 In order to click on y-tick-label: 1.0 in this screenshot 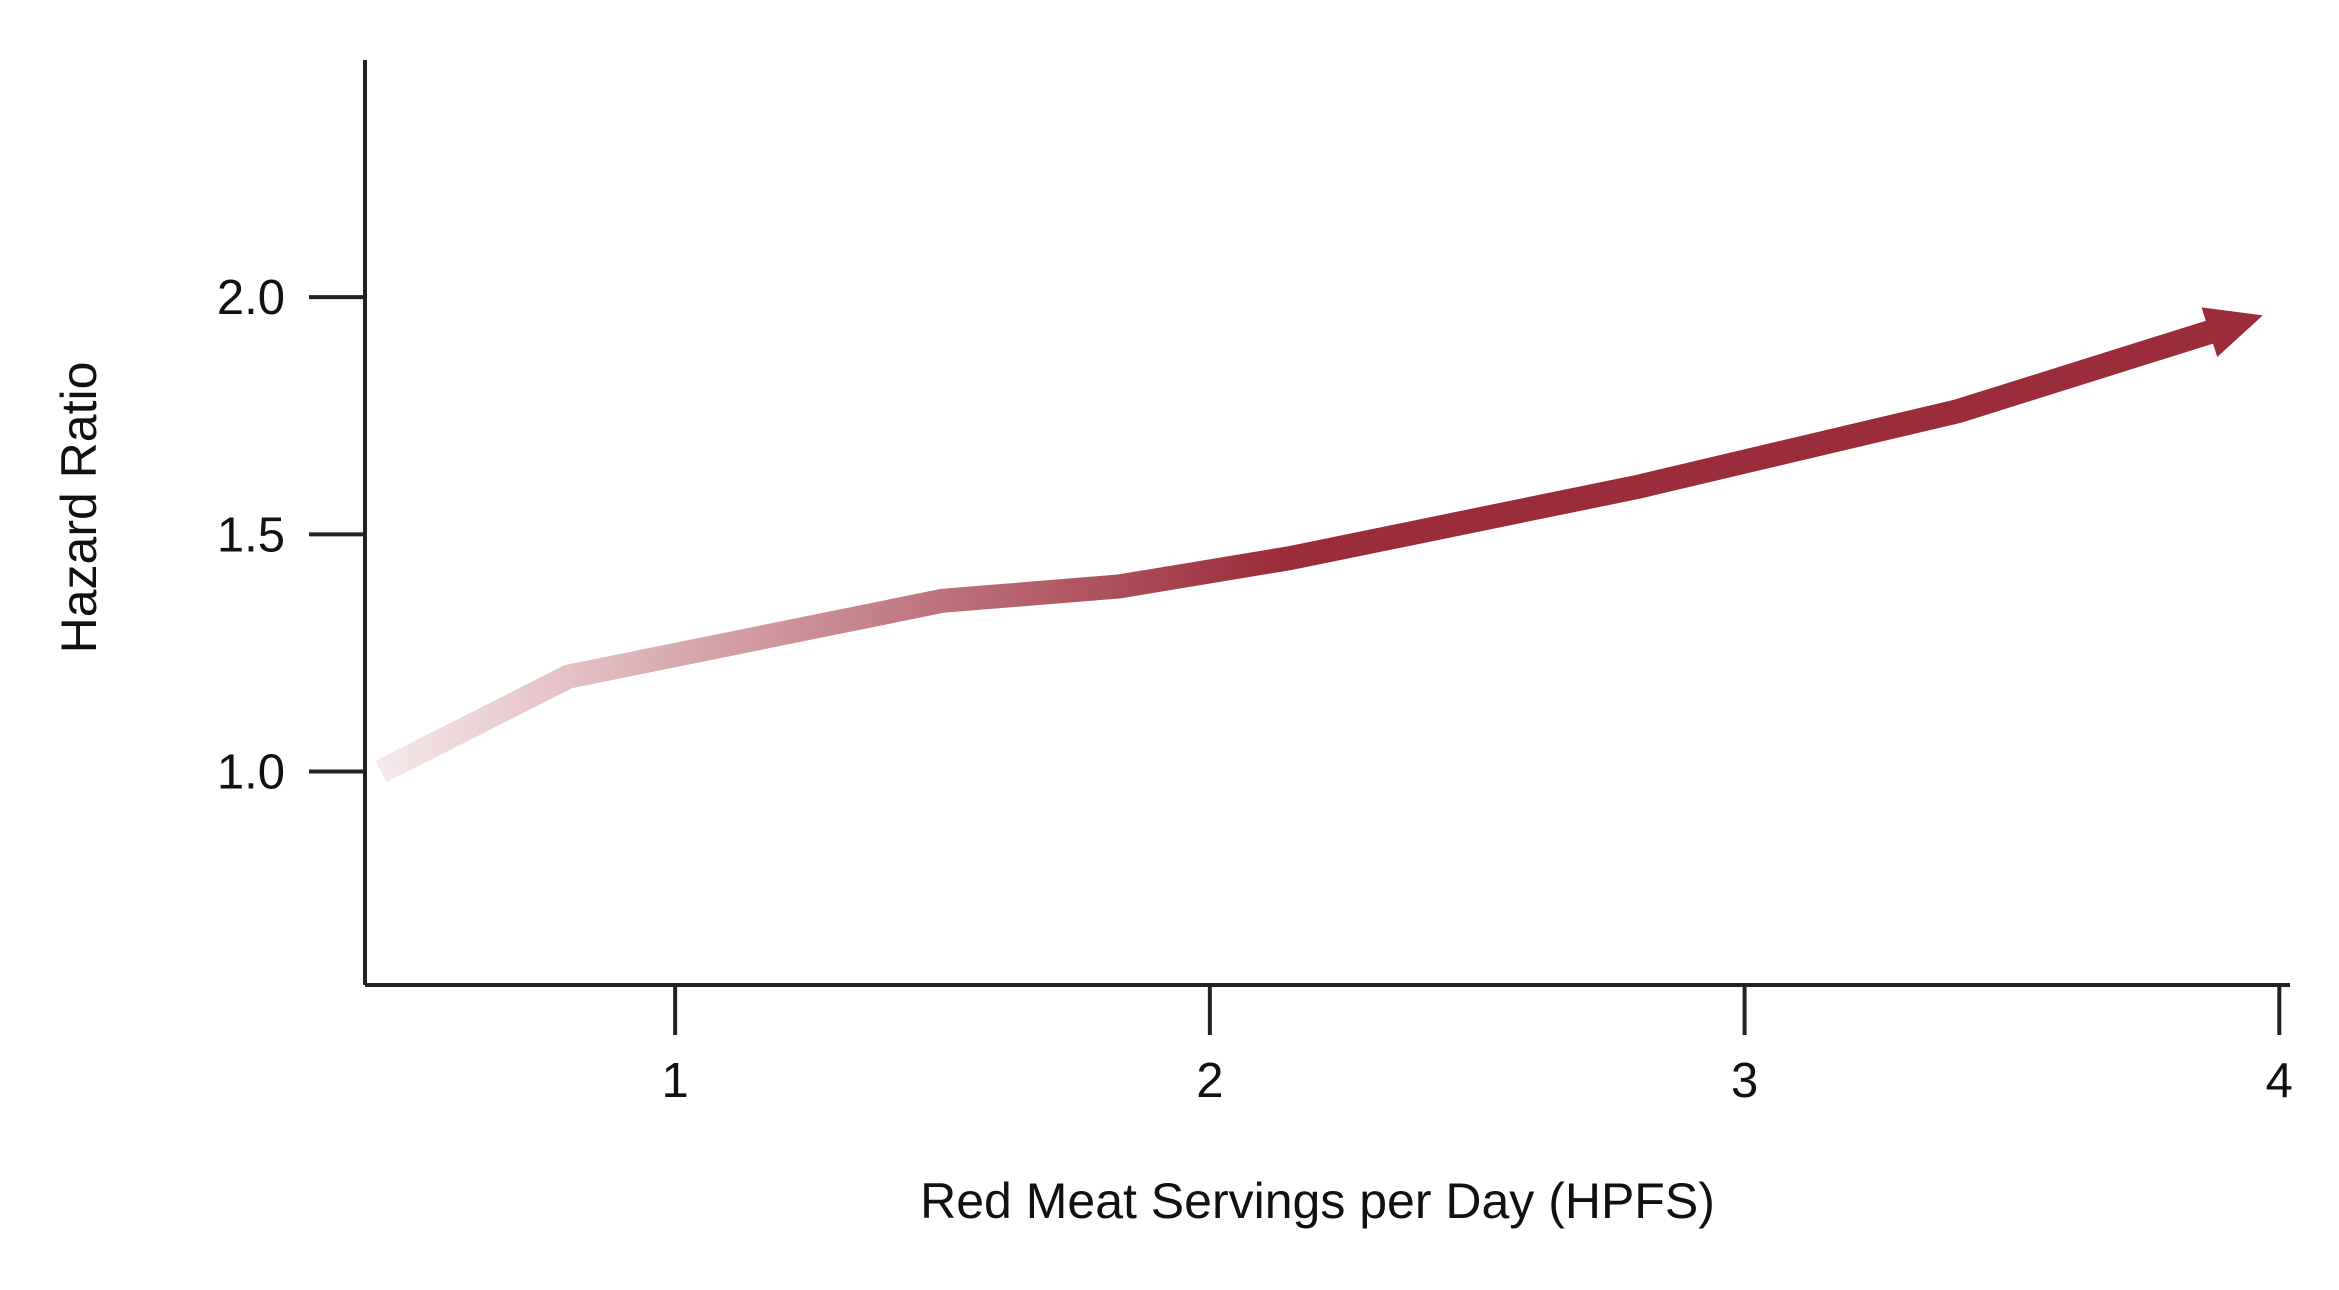, I will do `click(251, 773)`.